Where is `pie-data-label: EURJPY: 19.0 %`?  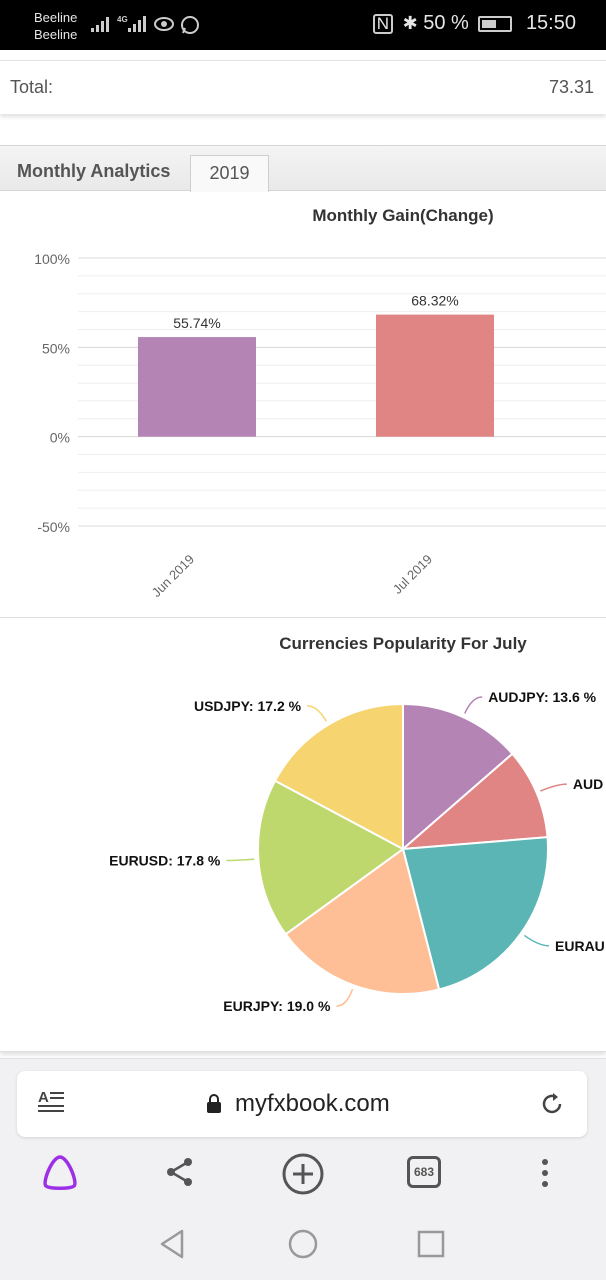
pie-data-label: EURJPY: 19.0 % is located at coordinates (277, 1006).